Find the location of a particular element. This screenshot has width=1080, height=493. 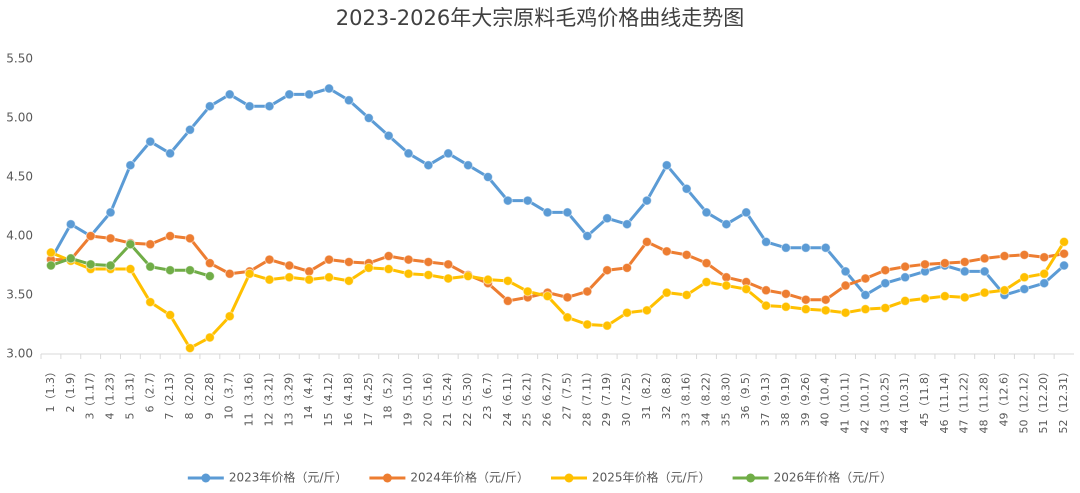

x-tick-label: 44（10.31） is located at coordinates (904, 400).